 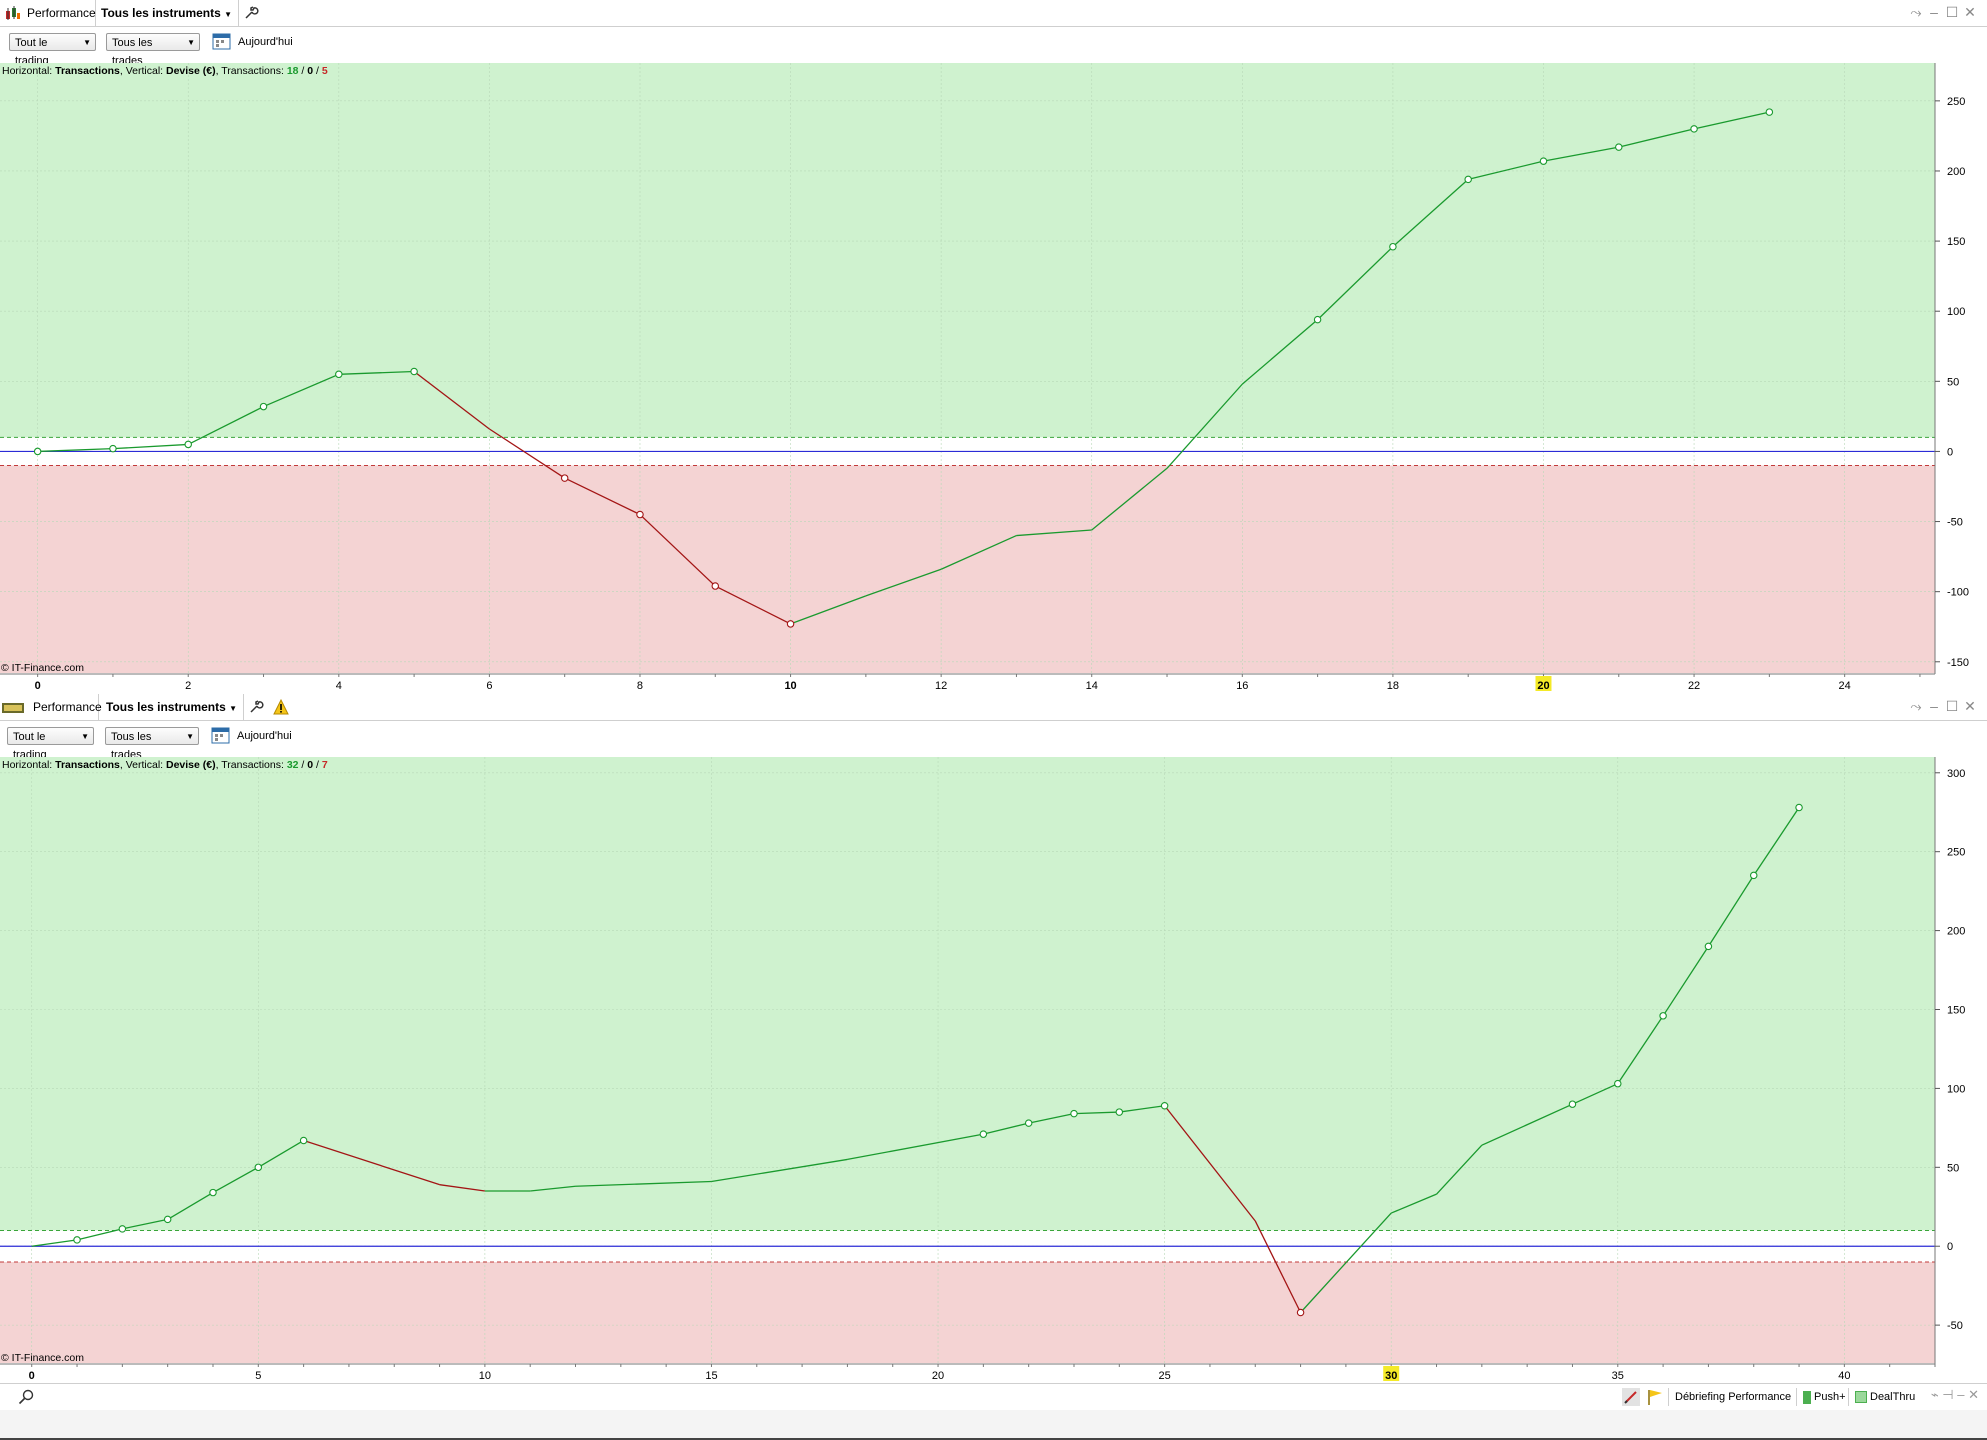 What do you see at coordinates (1861, 1397) in the screenshot?
I see `dealthru-status-icon` at bounding box center [1861, 1397].